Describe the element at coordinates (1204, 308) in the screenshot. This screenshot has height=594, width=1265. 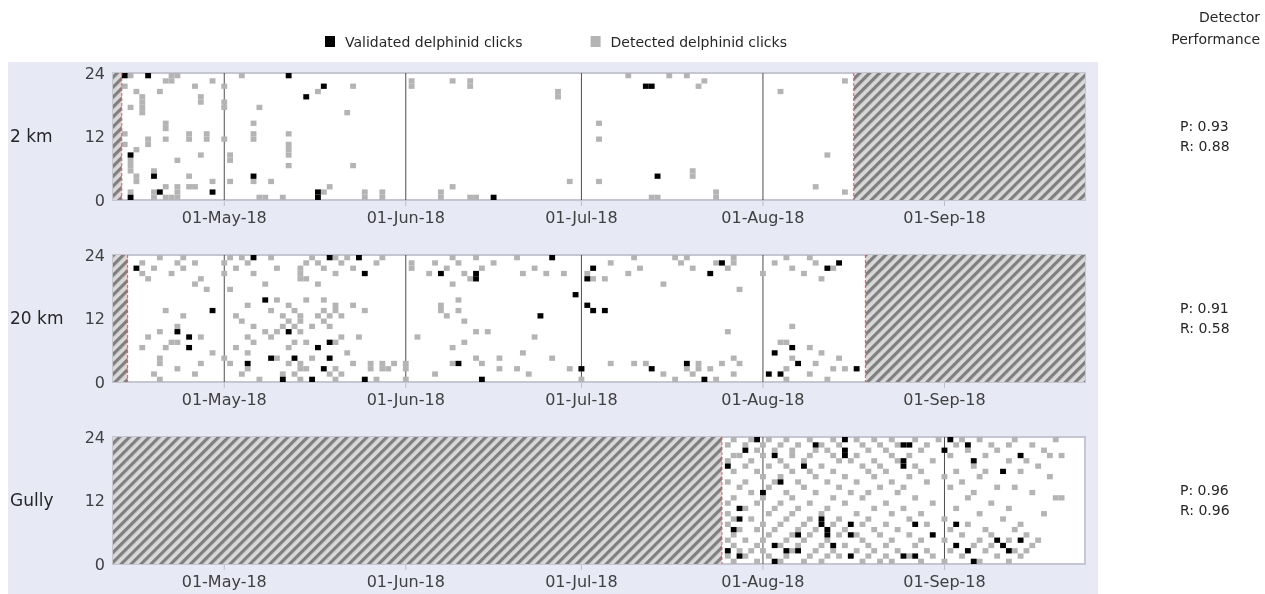
I see `text: P: 0.91` at that location.